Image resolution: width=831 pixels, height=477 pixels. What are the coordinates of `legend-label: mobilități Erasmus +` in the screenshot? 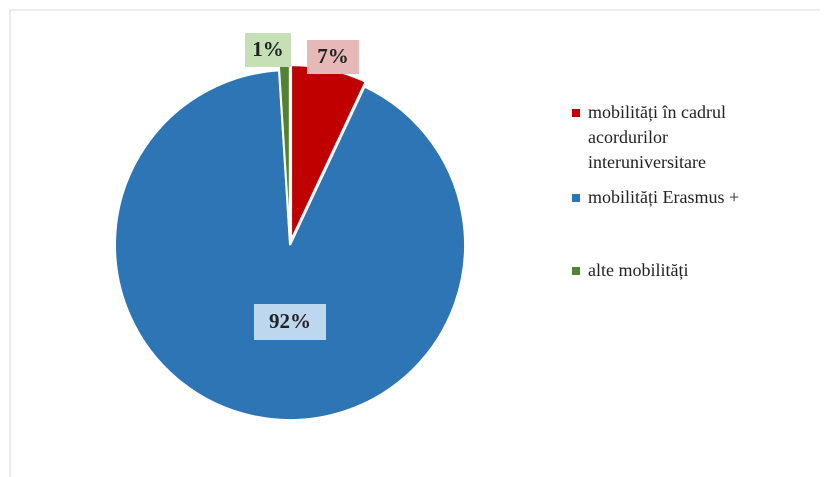 It's located at (664, 197).